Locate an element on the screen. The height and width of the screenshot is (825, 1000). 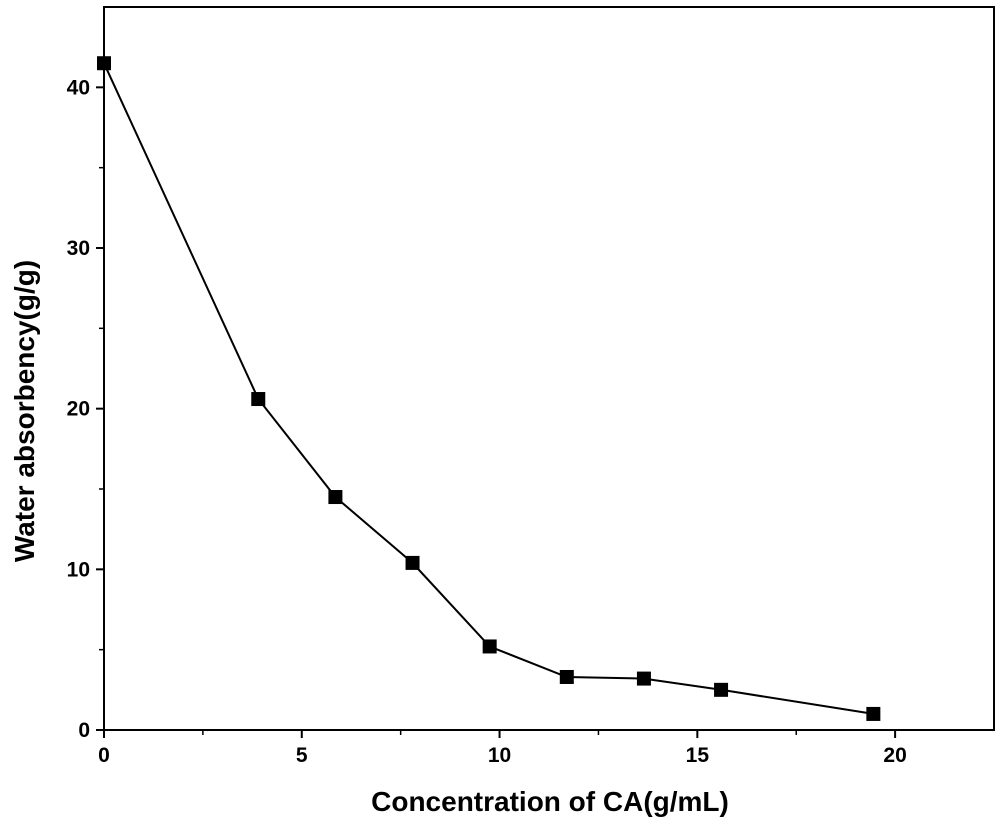
y-axis-title: Water absorbency(g/g) is located at coordinates (24, 411).